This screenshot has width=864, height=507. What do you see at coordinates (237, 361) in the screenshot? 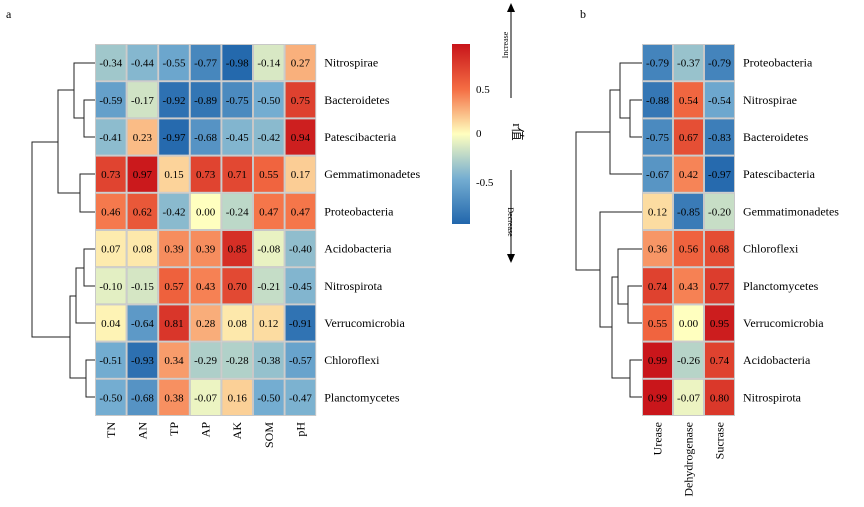
I see `cell-value-label: -0.28` at bounding box center [237, 361].